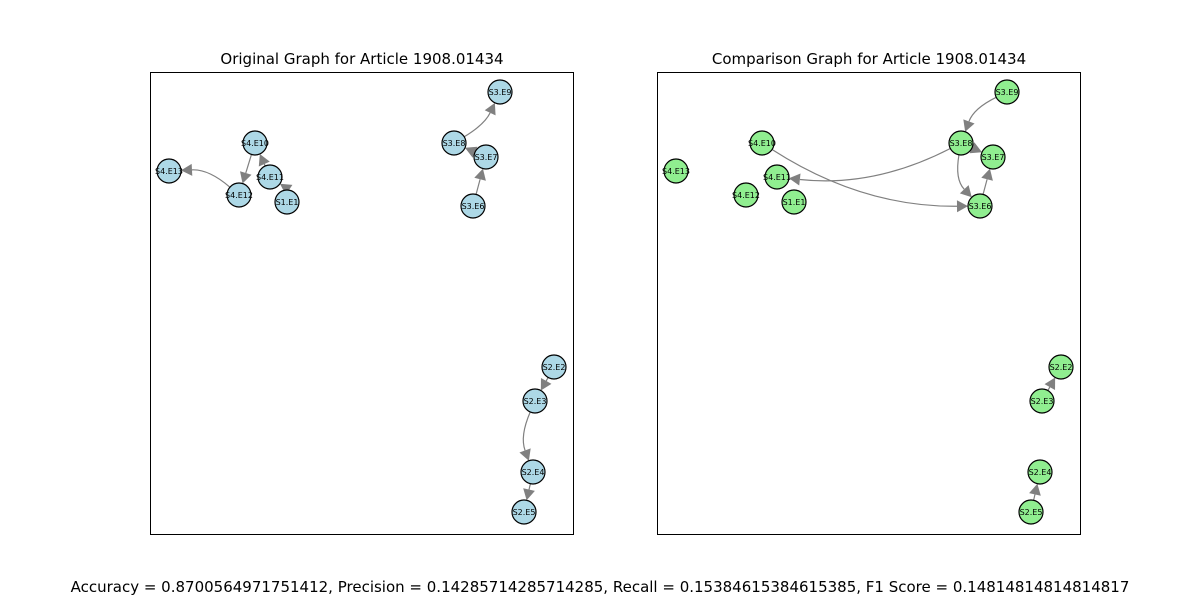 Image resolution: width=1200 pixels, height=600 pixels. What do you see at coordinates (961, 172) in the screenshot?
I see `edge-S3.E8-to-S3.E6` at bounding box center [961, 172].